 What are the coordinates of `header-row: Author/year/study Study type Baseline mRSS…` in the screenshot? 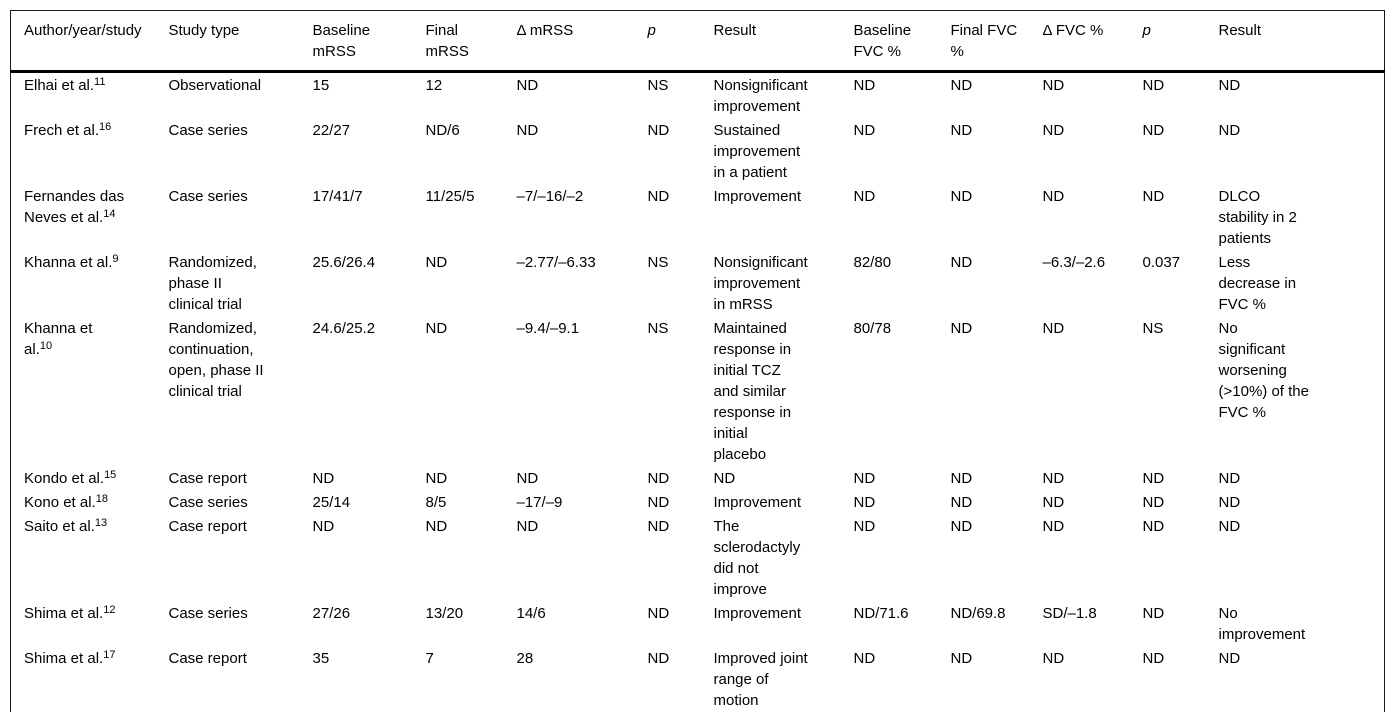 It's located at (697, 41).